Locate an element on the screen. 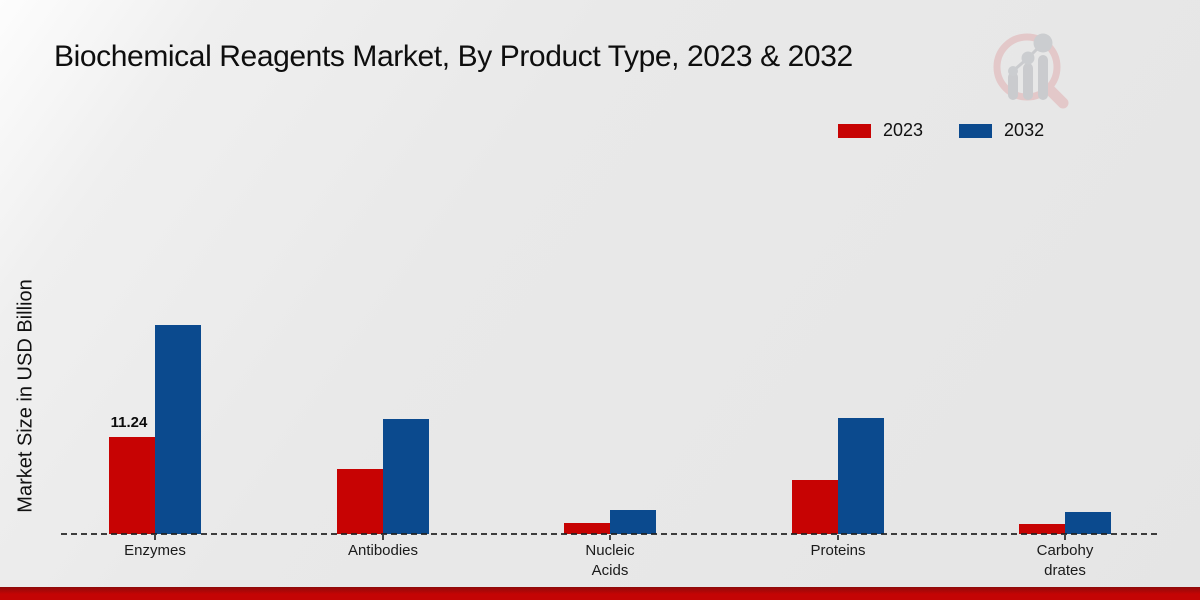 This screenshot has height=600, width=1200. x-axis-baseline is located at coordinates (609, 534).